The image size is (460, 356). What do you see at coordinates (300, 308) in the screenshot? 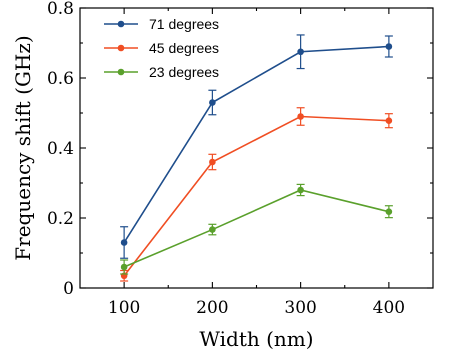
I see `x-tick-label: 300` at bounding box center [300, 308].